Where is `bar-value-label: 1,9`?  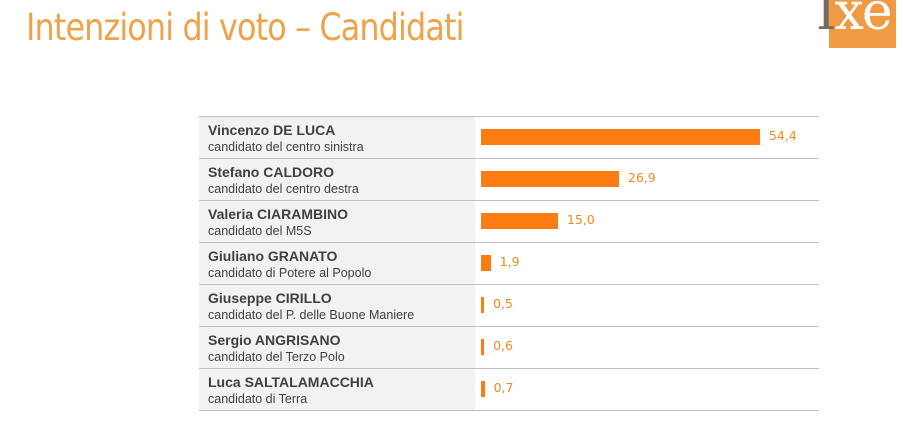 bar-value-label: 1,9 is located at coordinates (509, 261).